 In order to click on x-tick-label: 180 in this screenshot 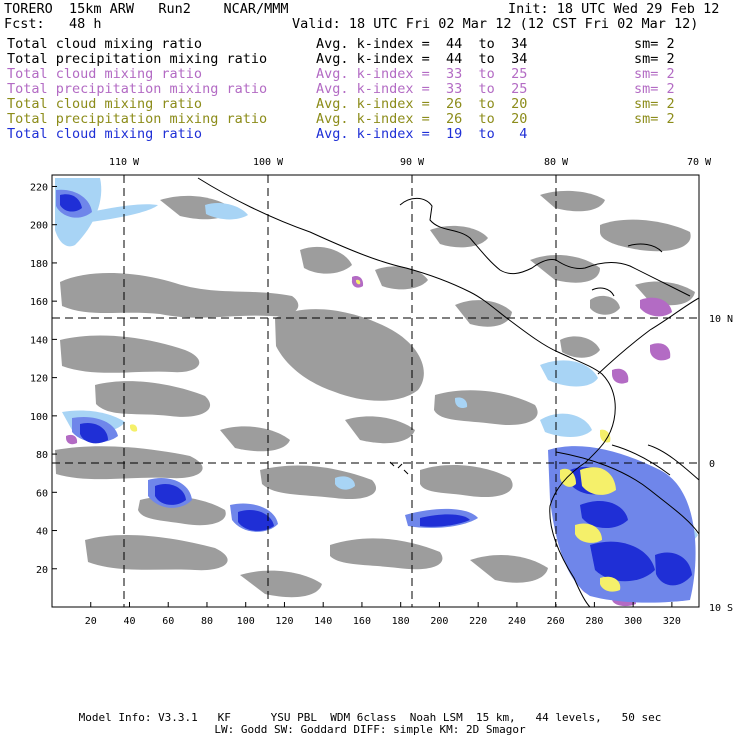, I will do `click(401, 621)`.